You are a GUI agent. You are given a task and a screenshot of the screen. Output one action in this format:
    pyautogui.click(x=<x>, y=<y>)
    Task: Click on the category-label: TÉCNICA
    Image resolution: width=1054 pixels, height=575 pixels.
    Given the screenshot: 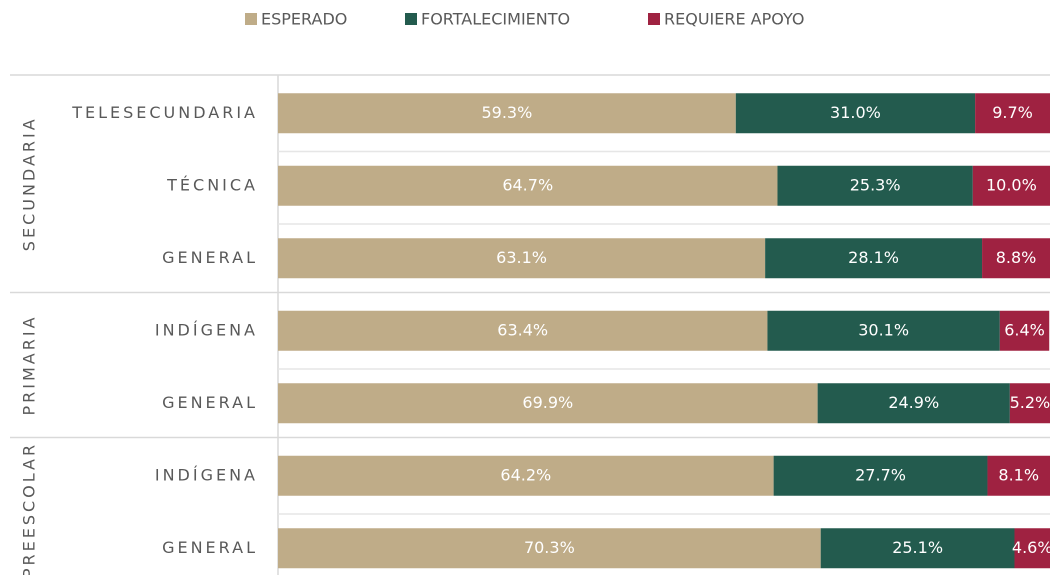 What is the action you would take?
    pyautogui.click(x=212, y=184)
    